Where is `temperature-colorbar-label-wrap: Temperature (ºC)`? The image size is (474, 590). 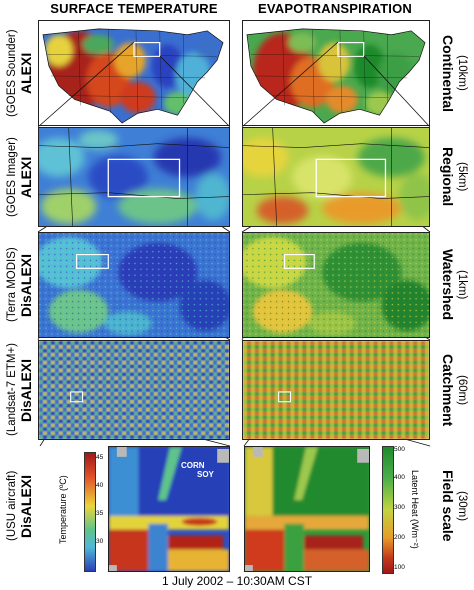 temperature-colorbar-label-wrap: Temperature (ºC) is located at coordinates (64, 510).